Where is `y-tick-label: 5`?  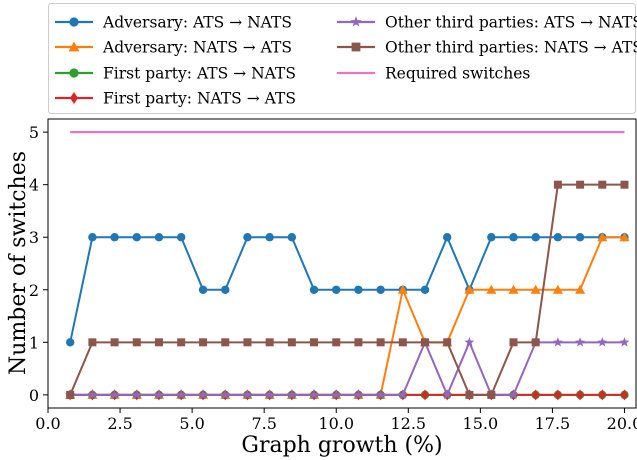 y-tick-label: 5 is located at coordinates (34, 132).